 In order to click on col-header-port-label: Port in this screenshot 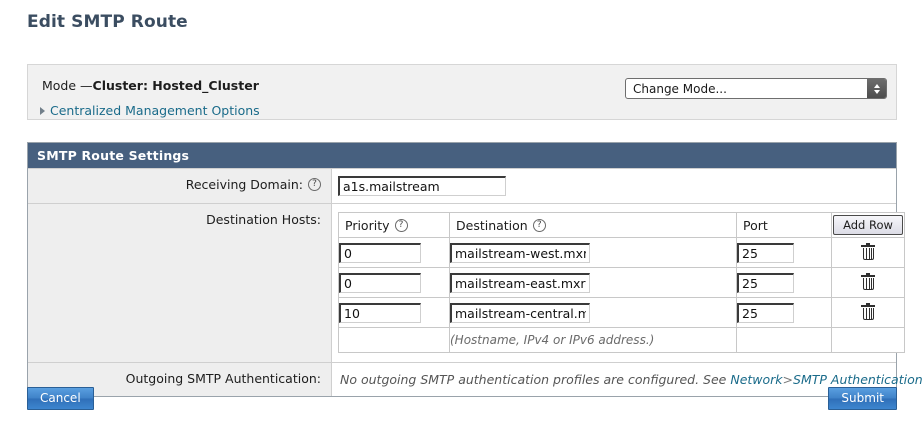, I will do `click(755, 225)`.